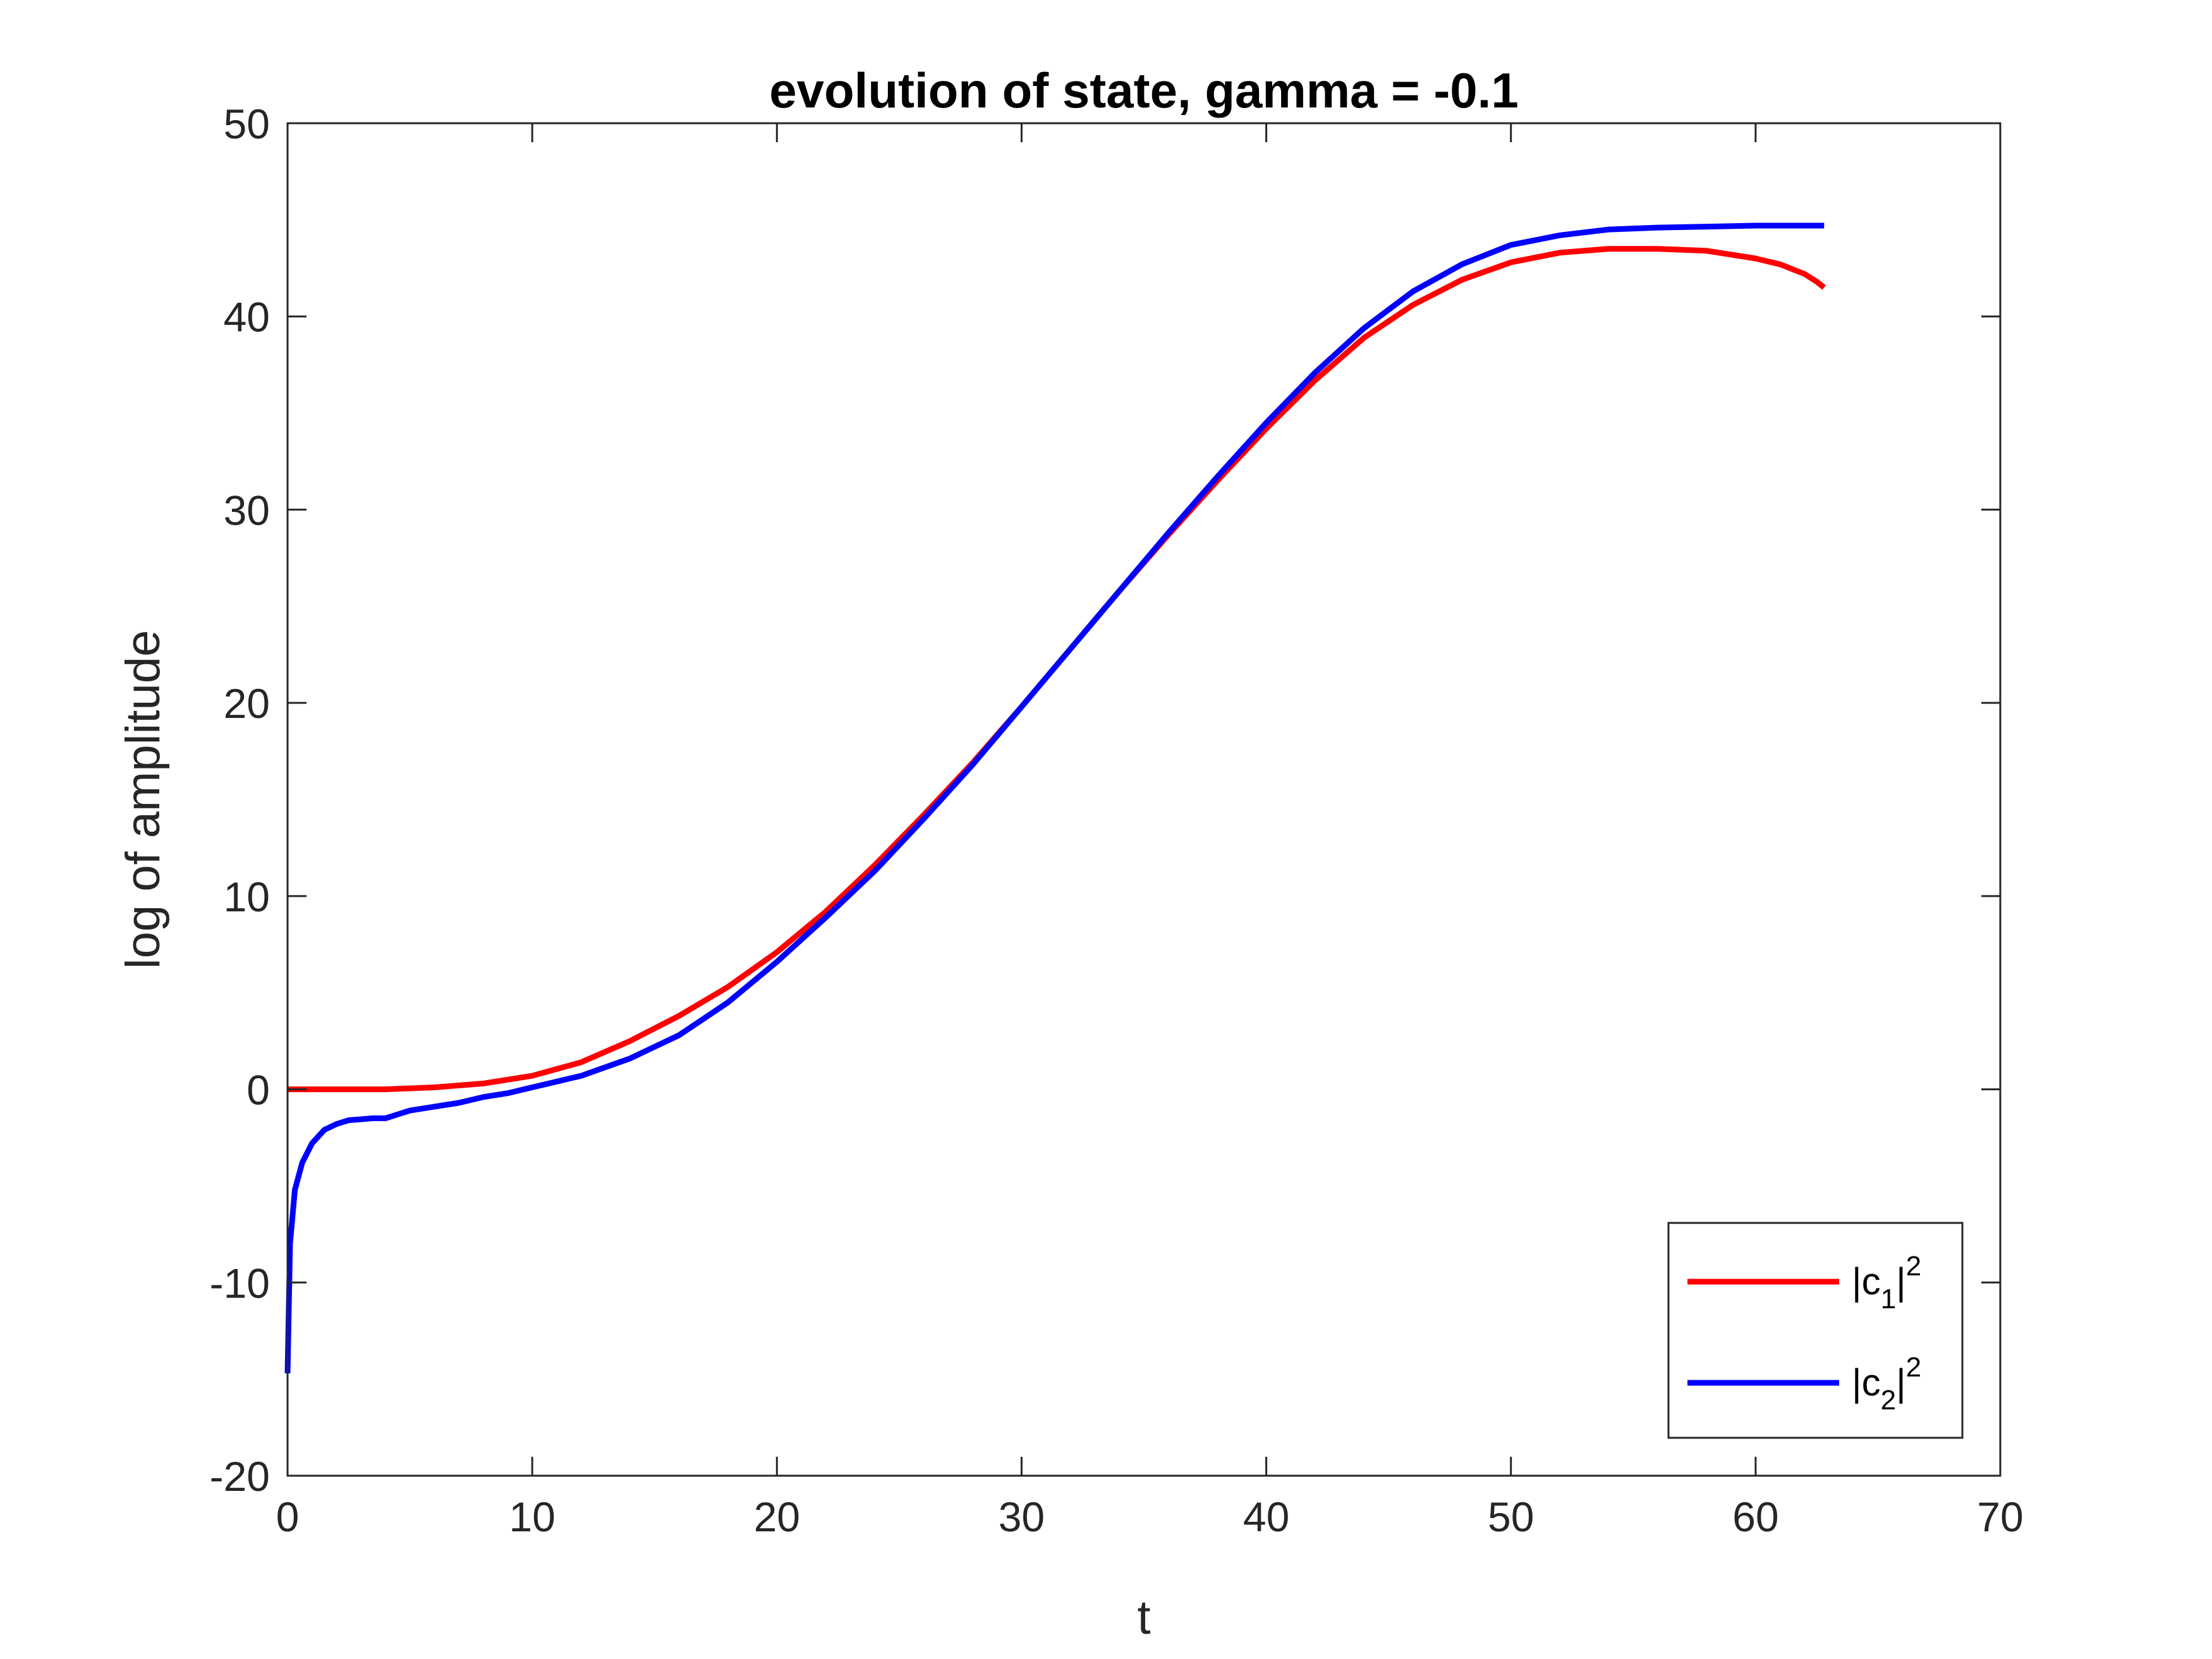  Describe the element at coordinates (1889, 1400) in the screenshot. I see `legend-entry-c2-sub: 2` at that location.